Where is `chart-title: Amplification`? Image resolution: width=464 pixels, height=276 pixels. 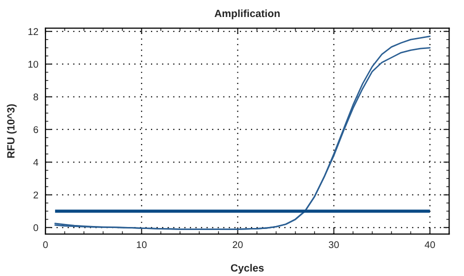 chart-title: Amplification is located at coordinates (247, 14).